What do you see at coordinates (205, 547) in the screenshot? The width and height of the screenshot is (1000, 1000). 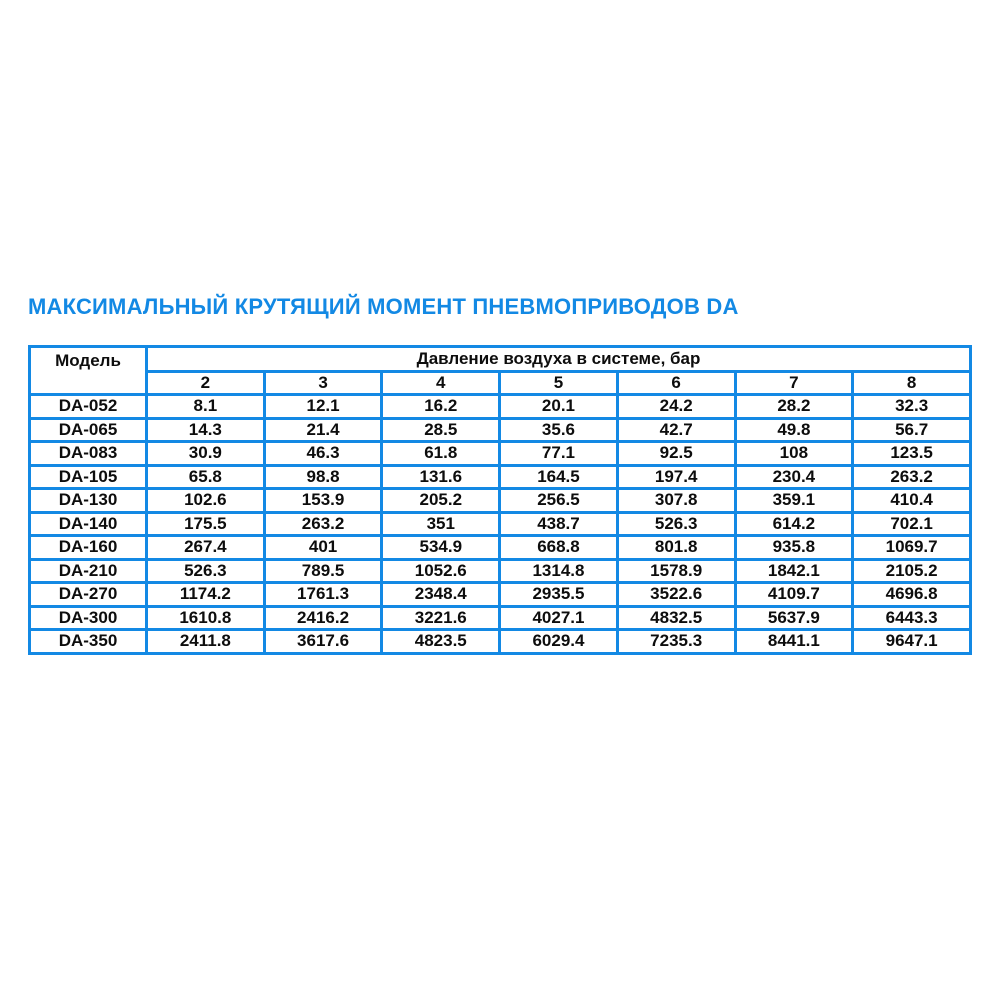 I see `torque-value-cell: 267.4` at bounding box center [205, 547].